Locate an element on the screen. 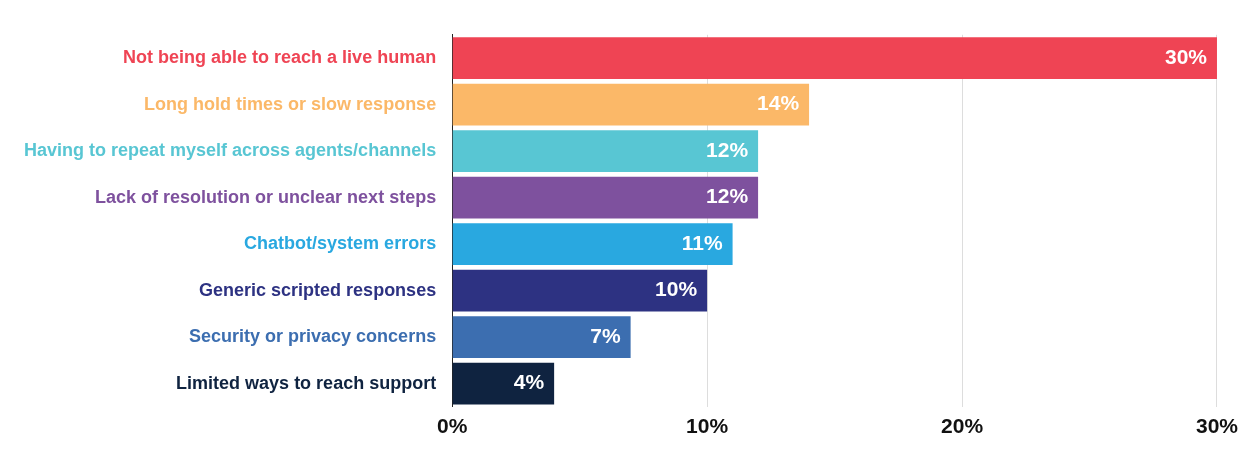 This screenshot has width=1254, height=455. data-label: 30% is located at coordinates (1186, 56).